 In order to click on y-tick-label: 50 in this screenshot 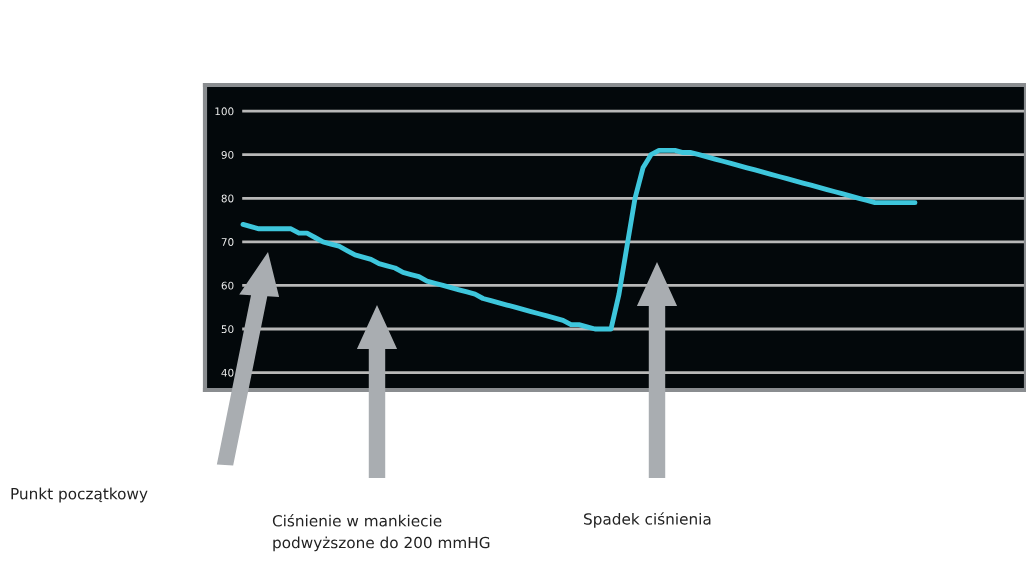, I will do `click(227, 329)`.